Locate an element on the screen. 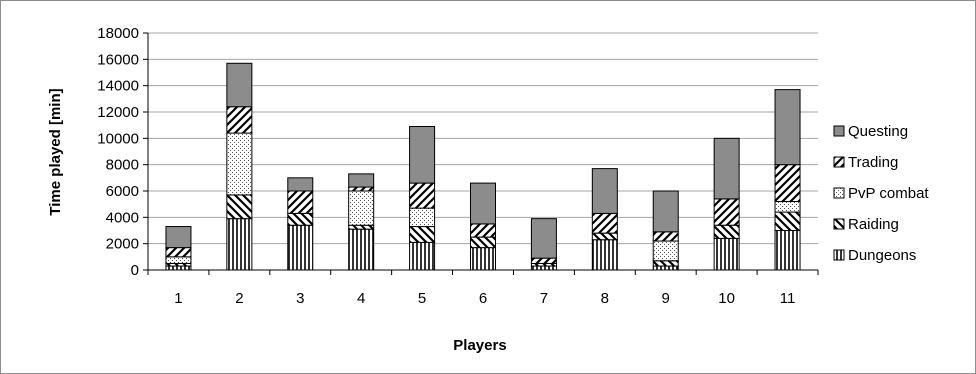 The height and width of the screenshot is (374, 976). y-tick-label: 10000 is located at coordinates (118, 138).